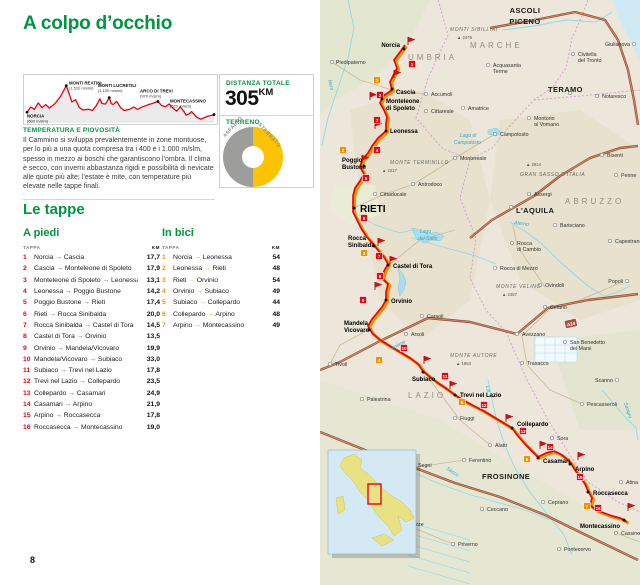 This screenshot has height=585, width=640. What do you see at coordinates (626, 31) in the screenshot?
I see `sea-area` at bounding box center [626, 31].